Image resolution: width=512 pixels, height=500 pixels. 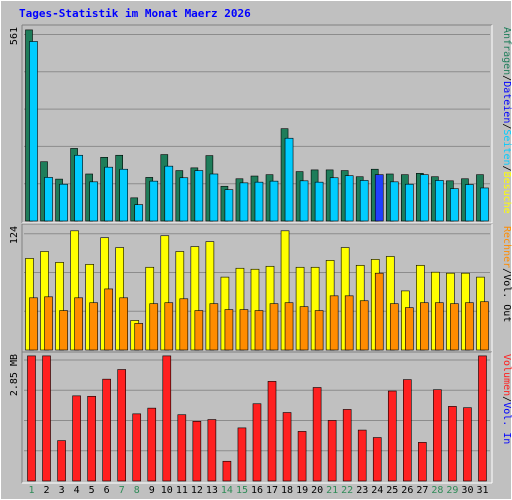 I want to click on legend-label: Volumen/Vol. In, so click(x=506, y=399).